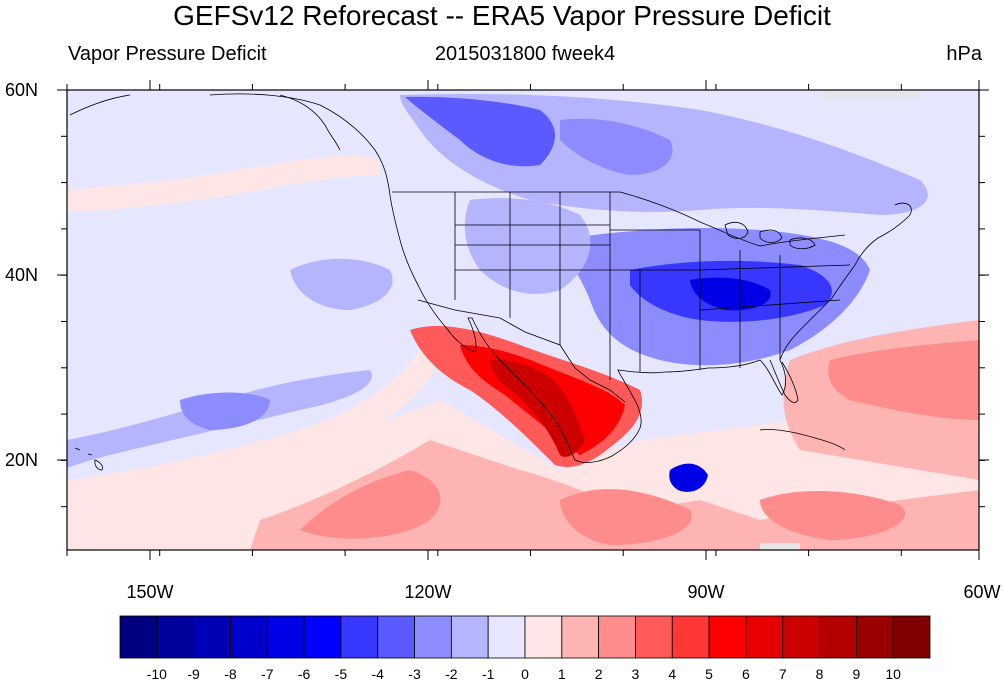 This screenshot has width=1004, height=684. Describe the element at coordinates (688, 477) in the screenshot. I see `caribbean-negative-patch` at that location.